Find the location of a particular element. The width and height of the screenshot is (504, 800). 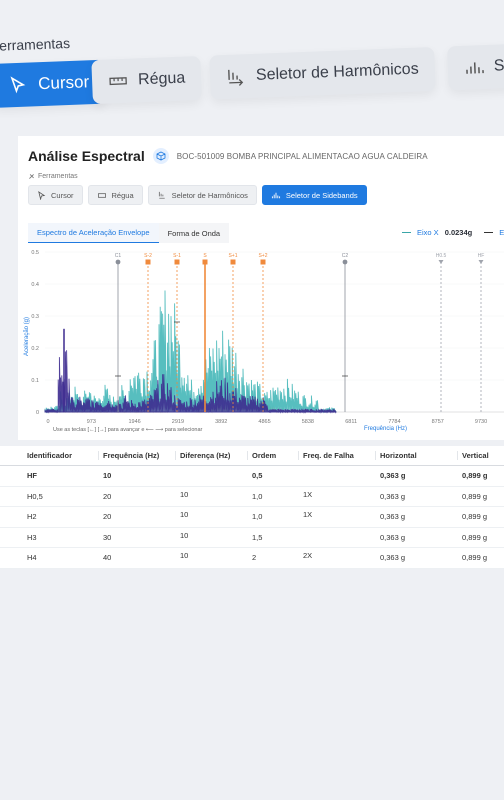

marker-label: S-2 is located at coordinates (148, 256).